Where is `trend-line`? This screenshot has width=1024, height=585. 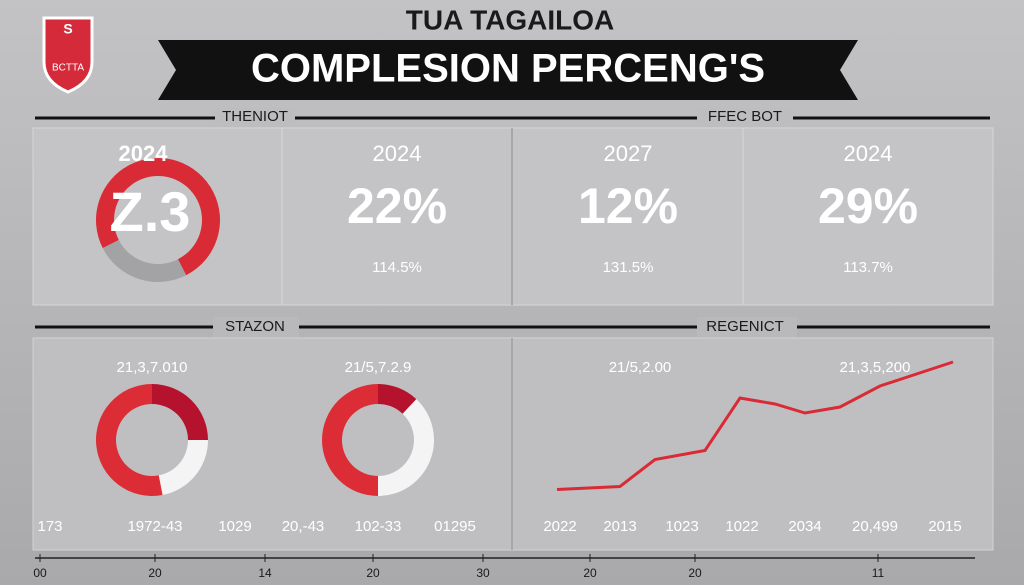
trend-line is located at coordinates (755, 425).